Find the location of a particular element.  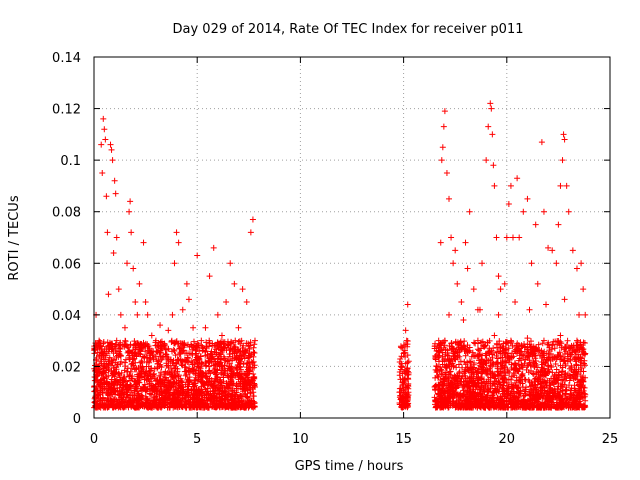

y-tick-label: 0 is located at coordinates (77, 419).